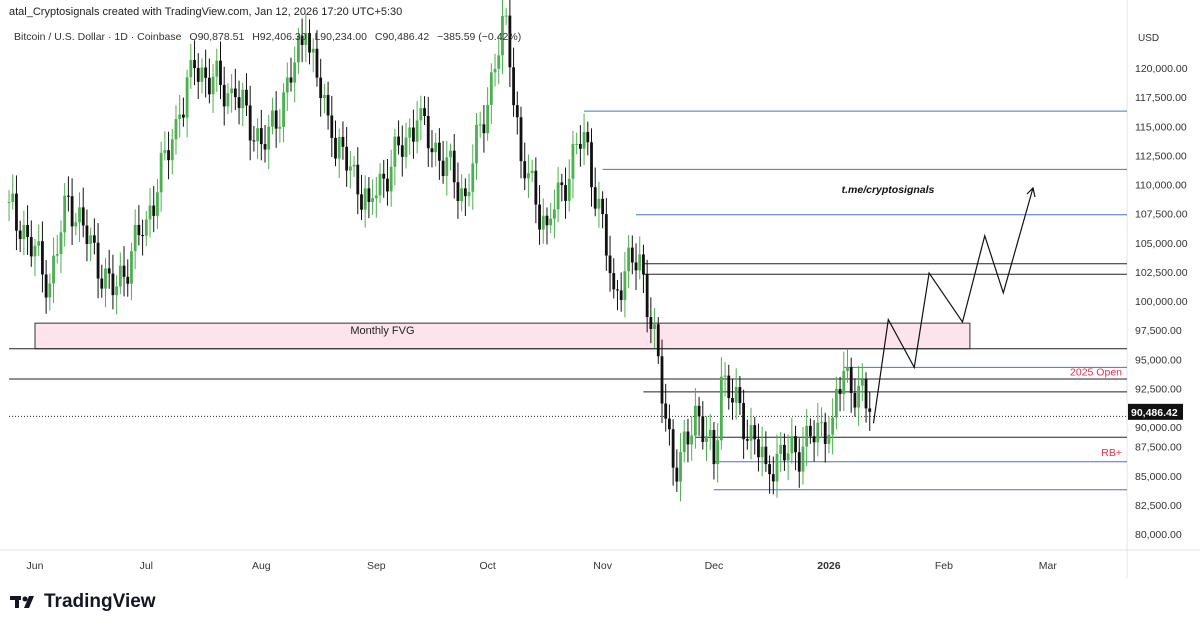  What do you see at coordinates (479, 37) in the screenshot?
I see `ohlc-change: −385.59 (−0.42%)` at bounding box center [479, 37].